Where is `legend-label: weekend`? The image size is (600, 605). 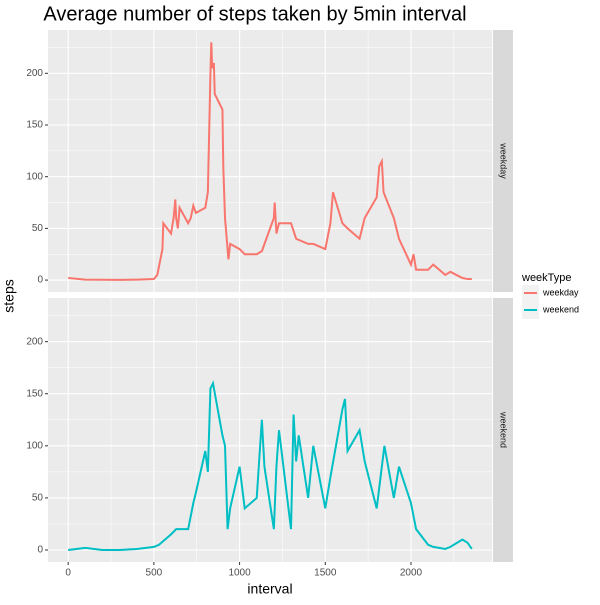
legend-label: weekend is located at coordinates (560, 309).